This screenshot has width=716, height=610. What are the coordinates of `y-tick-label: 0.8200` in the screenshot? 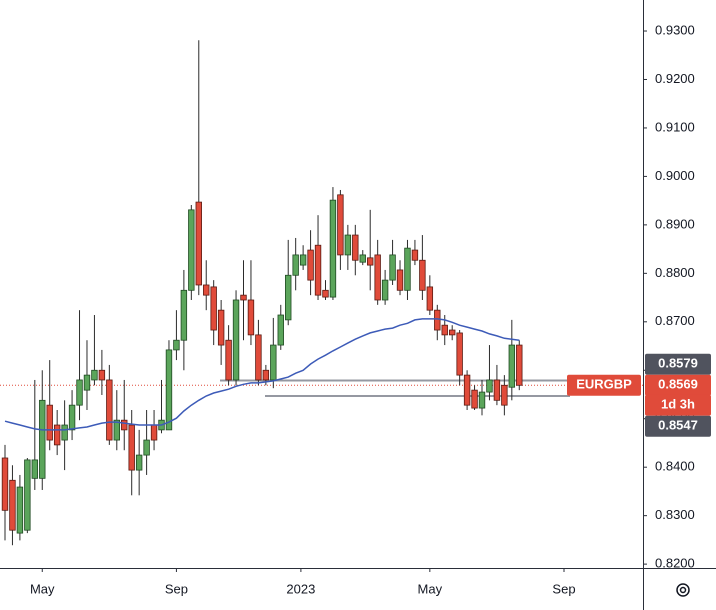 It's located at (675, 563).